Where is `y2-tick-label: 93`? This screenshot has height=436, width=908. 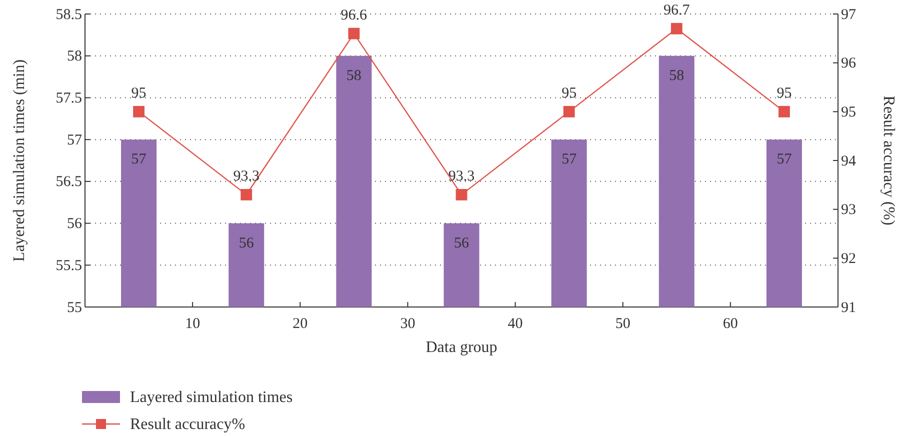
y2-tick-label: 93 is located at coordinates (848, 210).